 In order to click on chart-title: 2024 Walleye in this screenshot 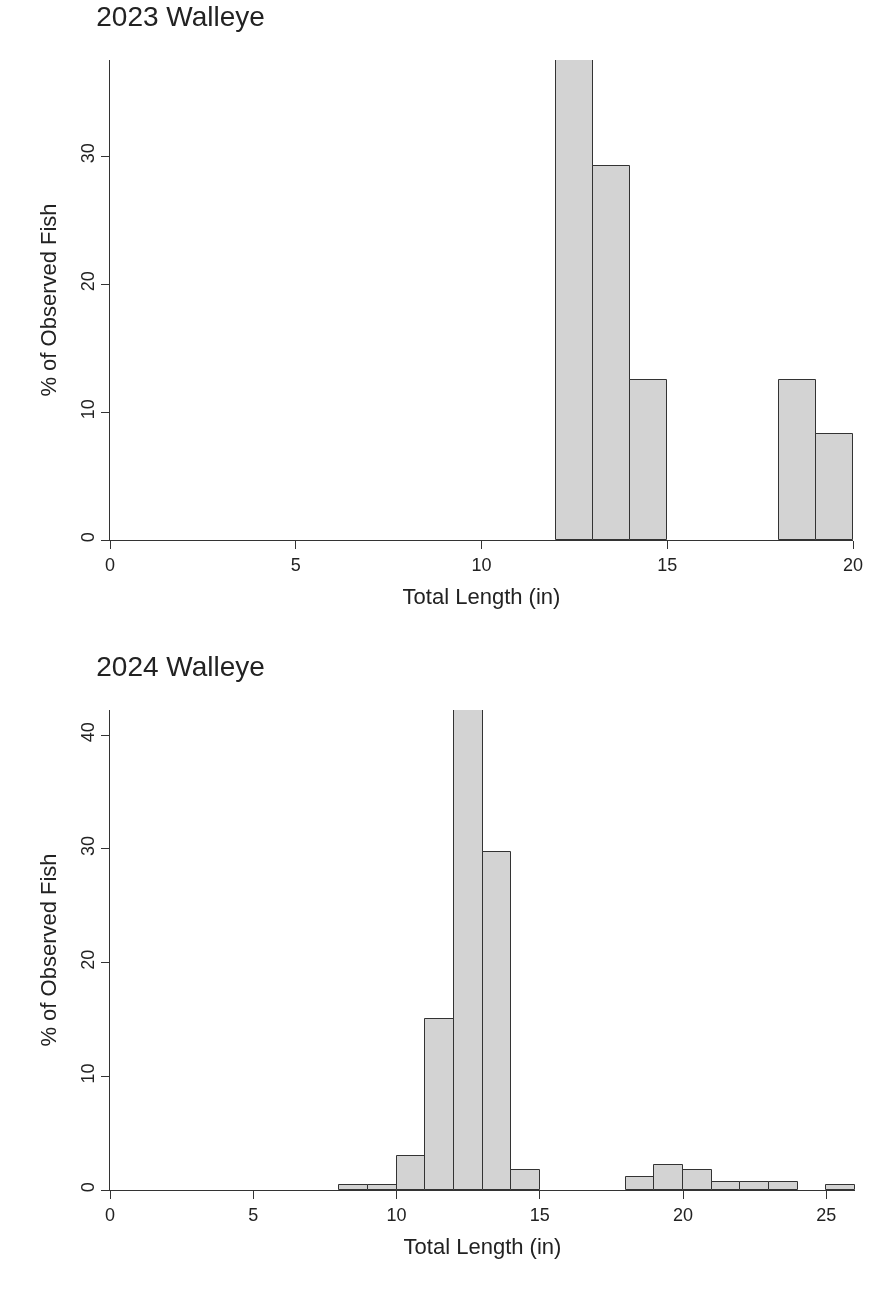, I will do `click(180, 667)`.